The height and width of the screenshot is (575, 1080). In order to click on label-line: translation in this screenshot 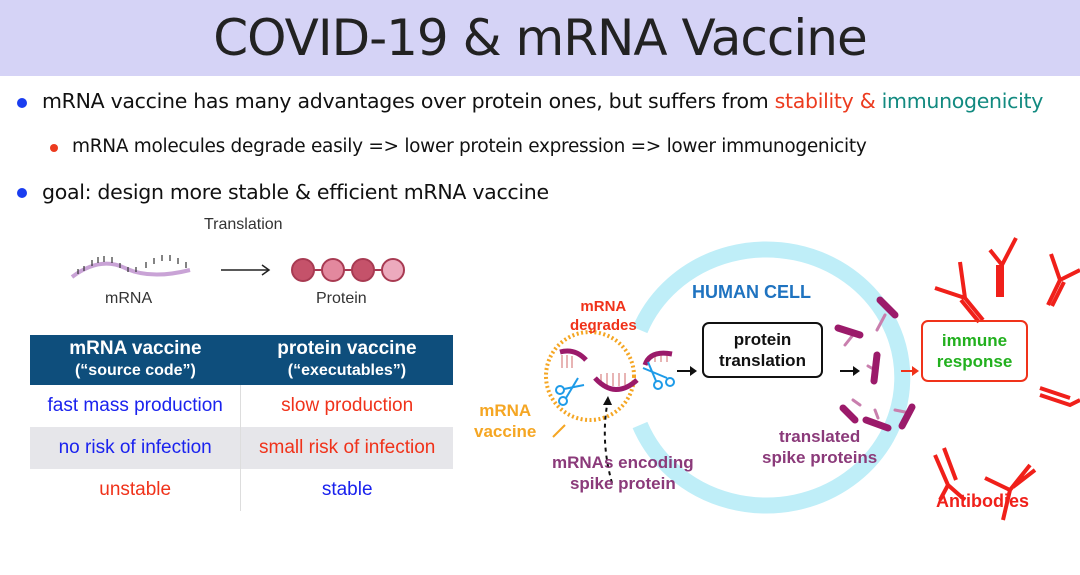, I will do `click(762, 360)`.